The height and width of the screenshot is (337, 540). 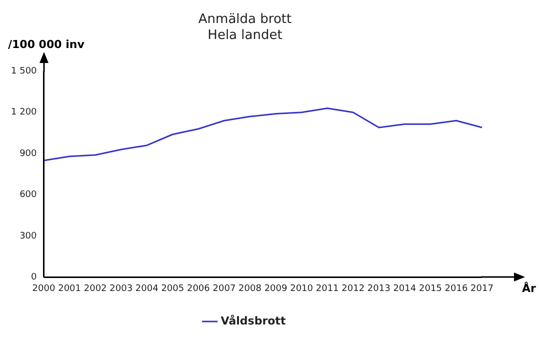 What do you see at coordinates (529, 288) in the screenshot?
I see `x-axis-title: År` at bounding box center [529, 288].